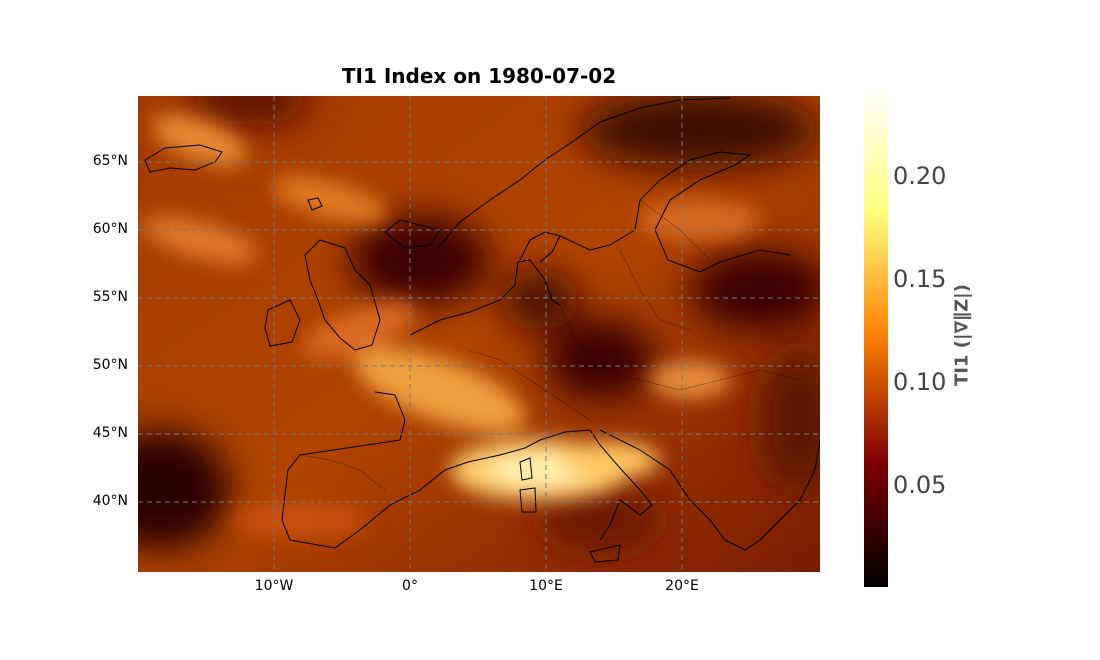 The width and height of the screenshot is (1100, 660). What do you see at coordinates (682, 586) in the screenshot?
I see `lon-label: 20°E` at bounding box center [682, 586].